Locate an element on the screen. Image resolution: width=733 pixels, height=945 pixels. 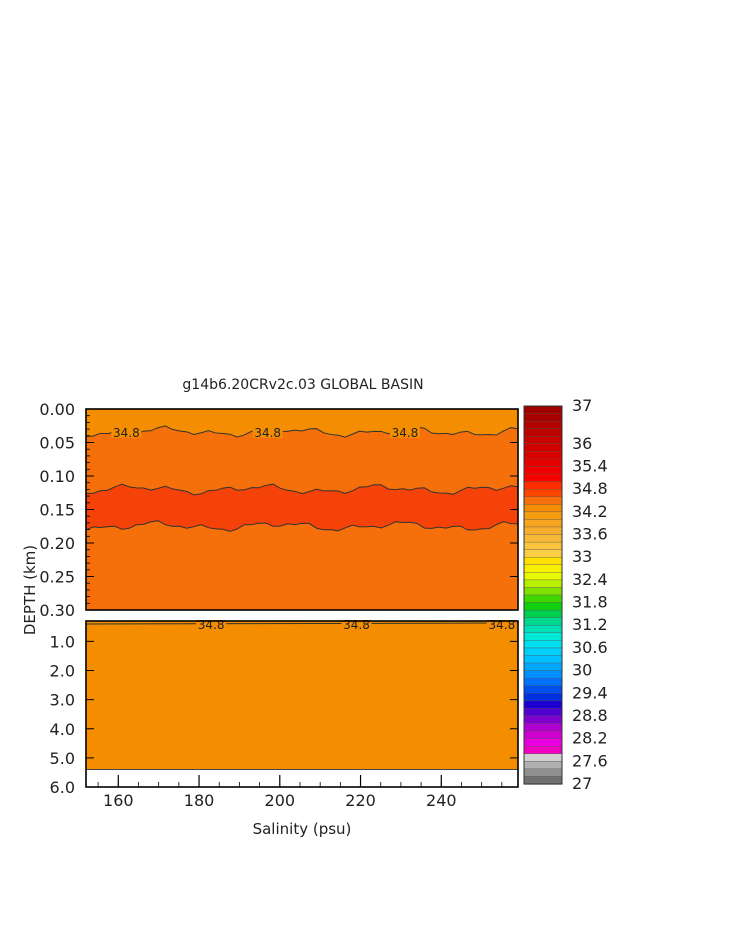
colorbar-label: 34.2 is located at coordinates (590, 511).